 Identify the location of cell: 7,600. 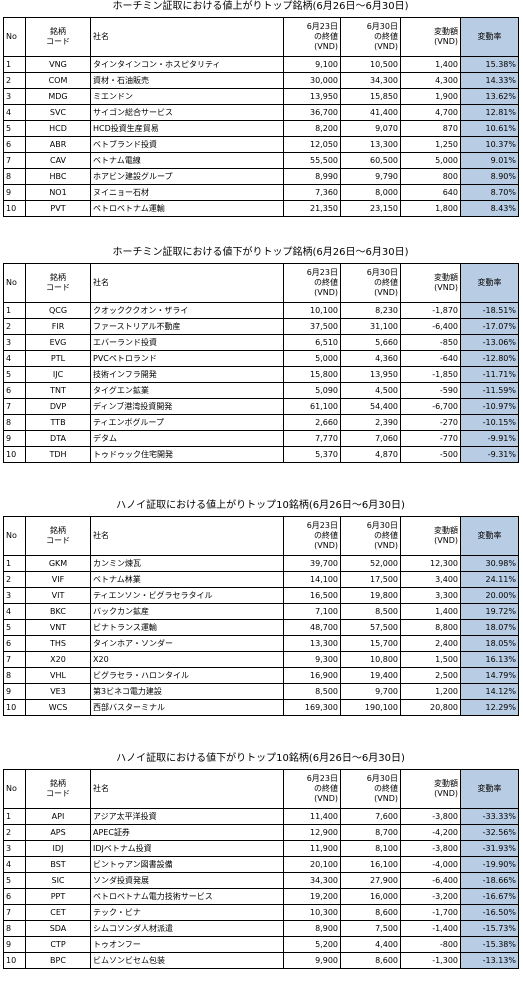
(370, 816).